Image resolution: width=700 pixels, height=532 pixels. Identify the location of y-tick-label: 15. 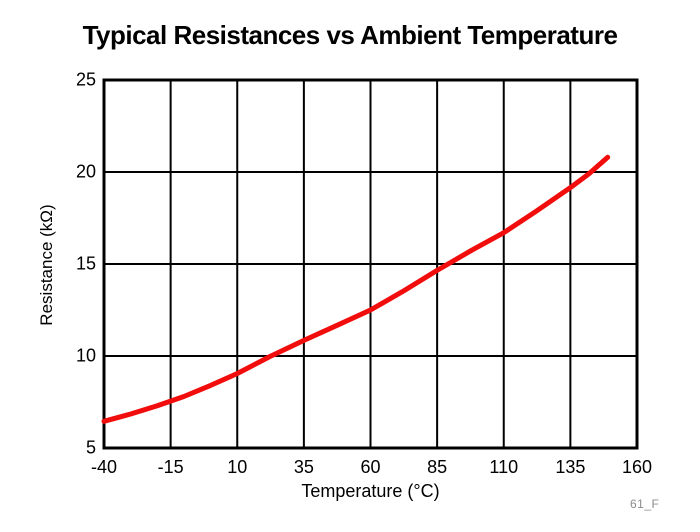
(85, 263).